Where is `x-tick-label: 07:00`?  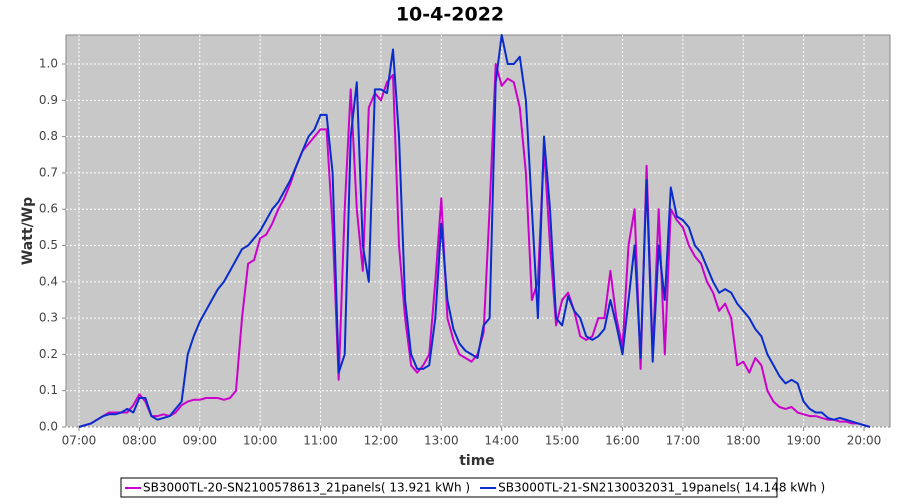
x-tick-label: 07:00 is located at coordinates (79, 441).